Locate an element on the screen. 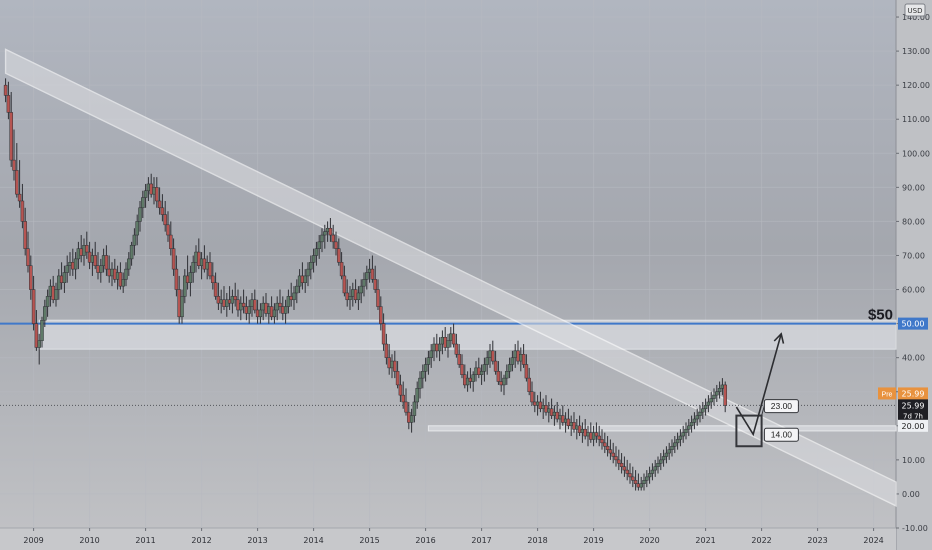 Image resolution: width=932 pixels, height=550 pixels. x-tick-label: 2023 is located at coordinates (817, 540).